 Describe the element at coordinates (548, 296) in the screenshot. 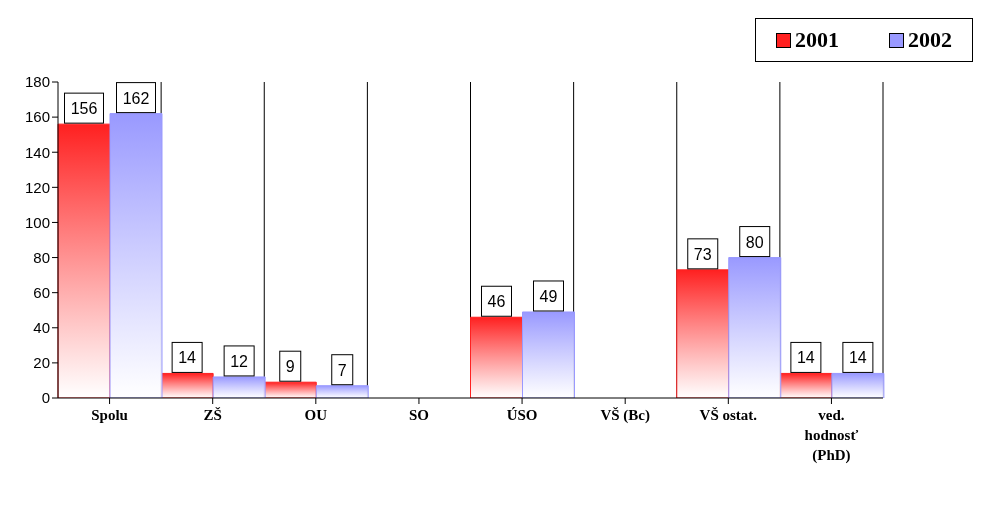

I see `data-label: 49` at that location.